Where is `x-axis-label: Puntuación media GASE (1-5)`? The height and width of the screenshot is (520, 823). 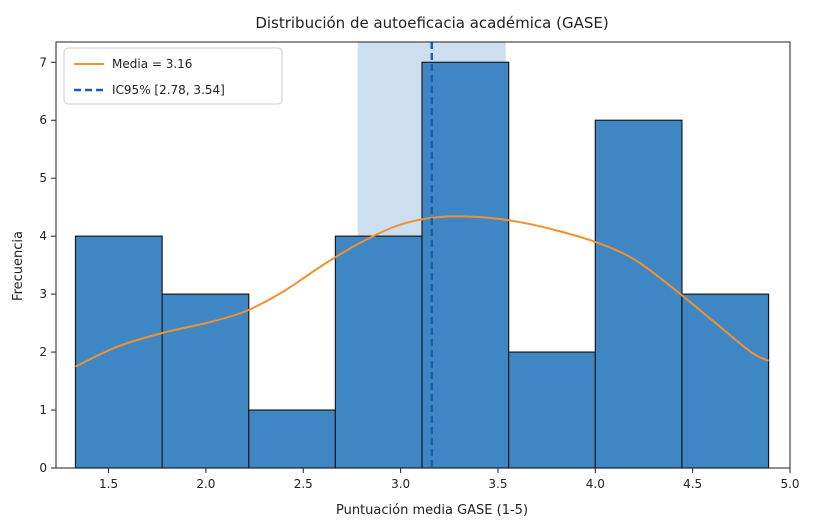 x-axis-label: Puntuación media GASE (1-5) is located at coordinates (432, 510).